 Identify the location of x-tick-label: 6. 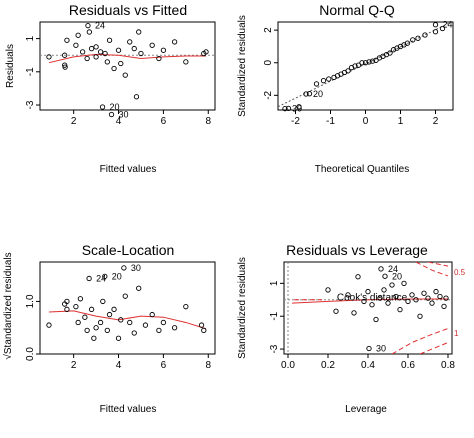
(164, 365).